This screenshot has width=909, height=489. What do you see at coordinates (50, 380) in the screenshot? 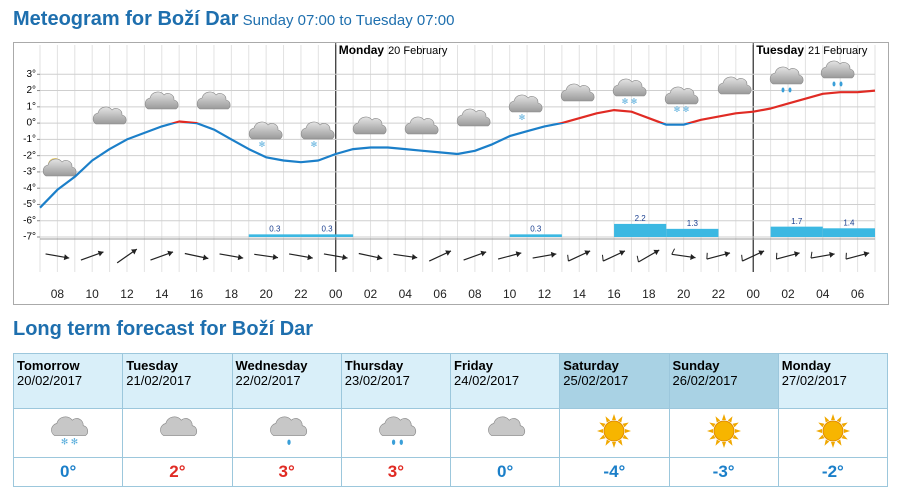
I see `day-date: 20/02/2017` at bounding box center [50, 380].